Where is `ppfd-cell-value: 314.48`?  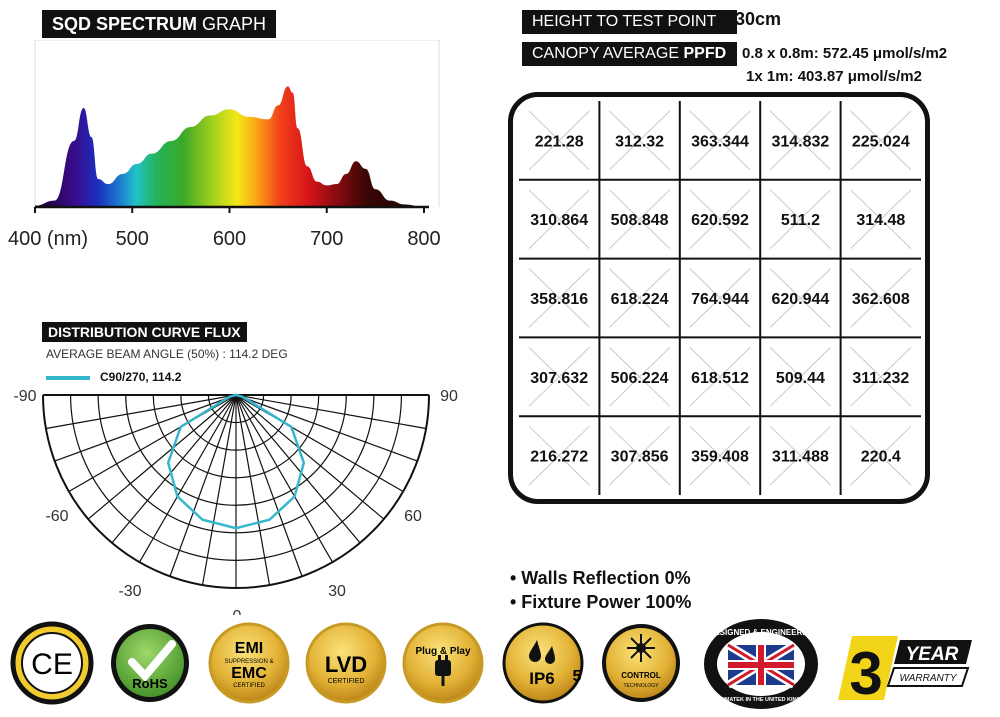
ppfd-cell-value: 314.48 is located at coordinates (880, 220).